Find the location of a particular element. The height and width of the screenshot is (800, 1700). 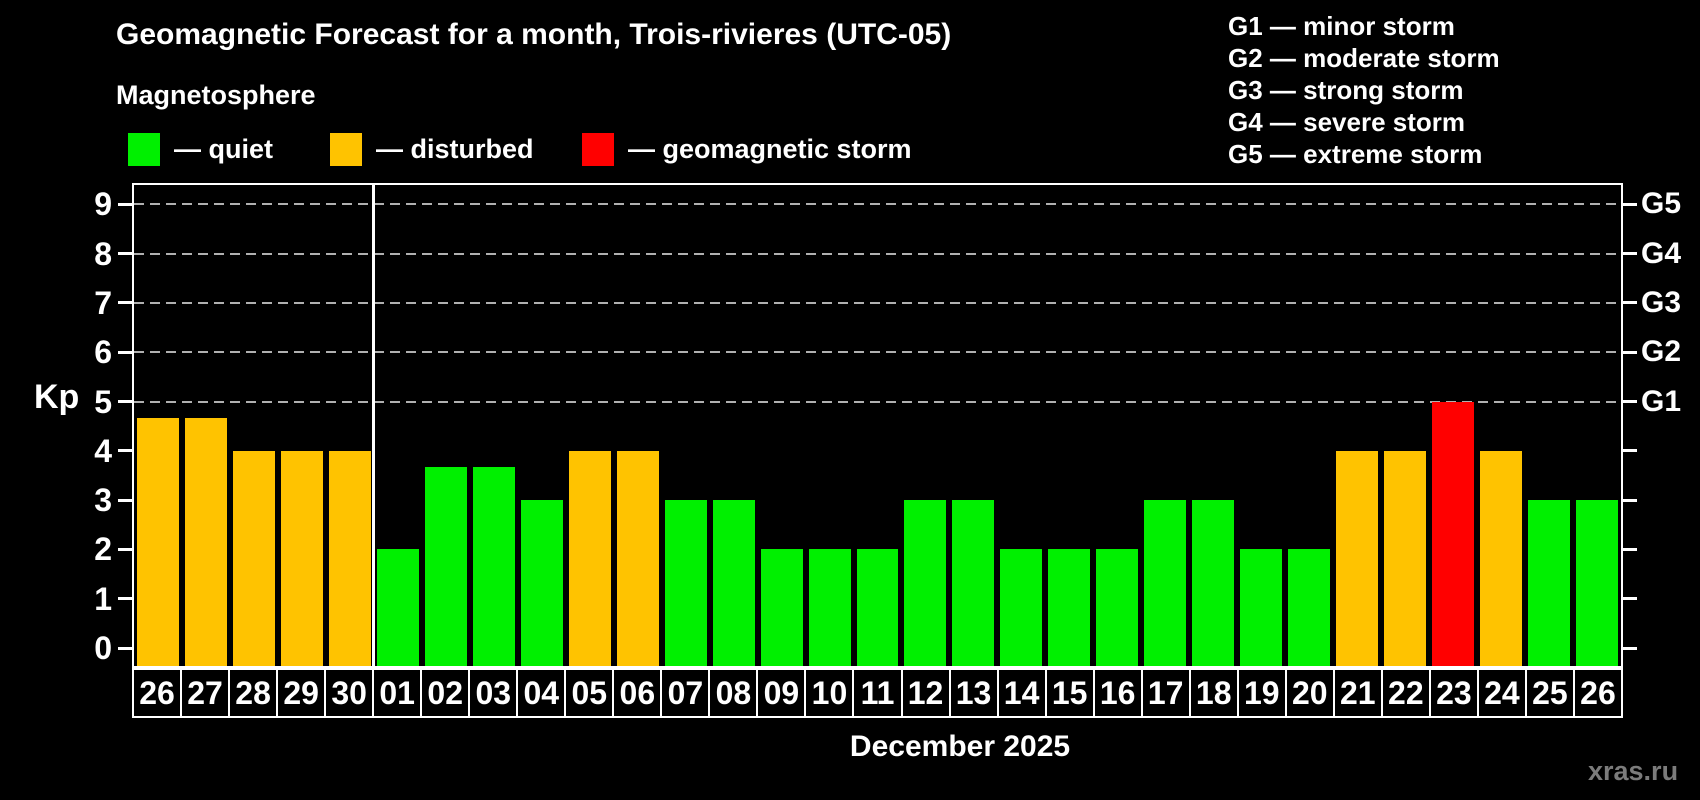

x-tick-label: 08 is located at coordinates (734, 693).